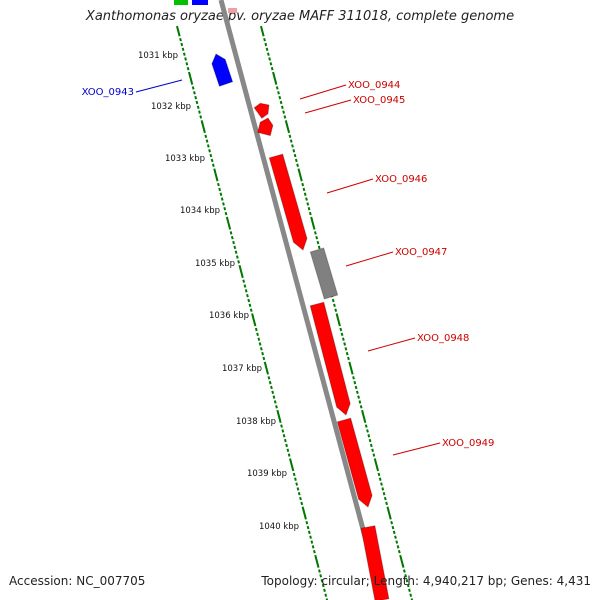 This screenshot has width=600, height=600. I want to click on scale-tick-label: 1035 kbp, so click(215, 264).